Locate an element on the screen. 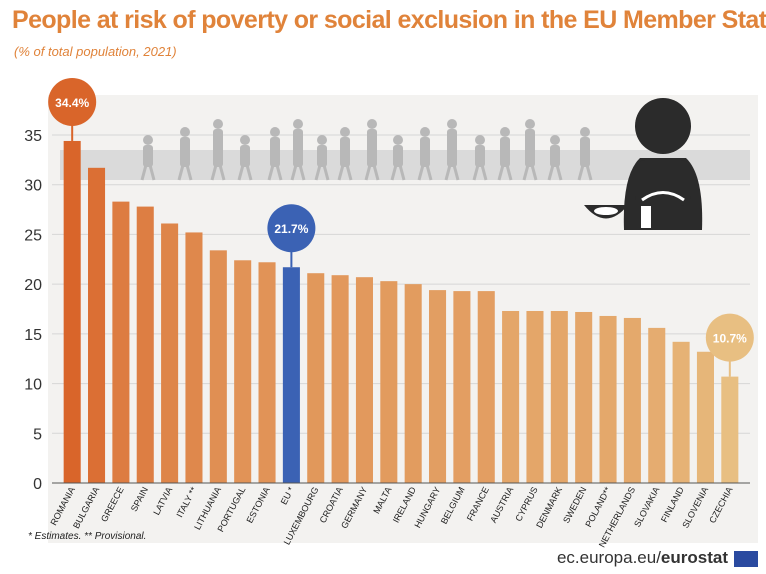  bar-ireland is located at coordinates (413, 383).